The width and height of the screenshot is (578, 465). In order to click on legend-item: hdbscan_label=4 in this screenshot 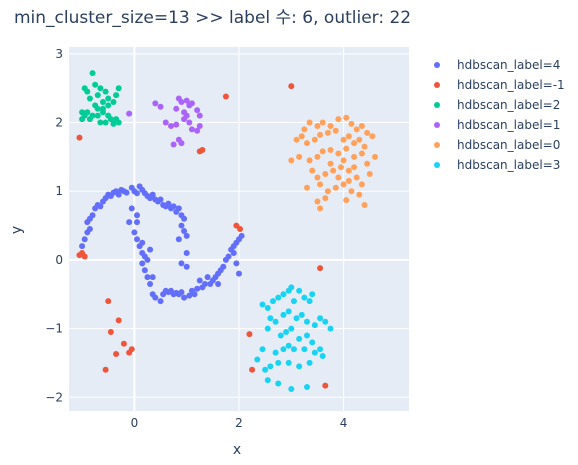, I will do `click(497, 65)`.